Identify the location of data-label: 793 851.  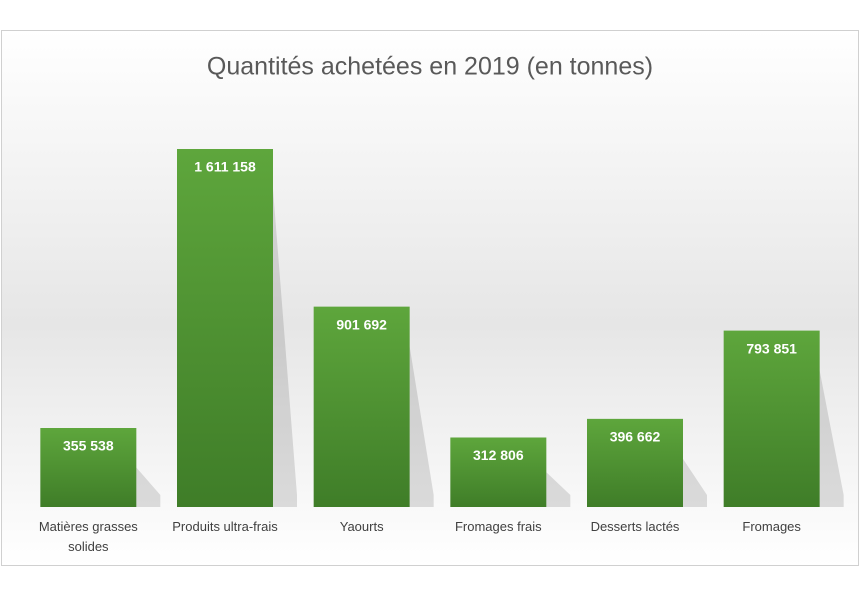
(771, 348).